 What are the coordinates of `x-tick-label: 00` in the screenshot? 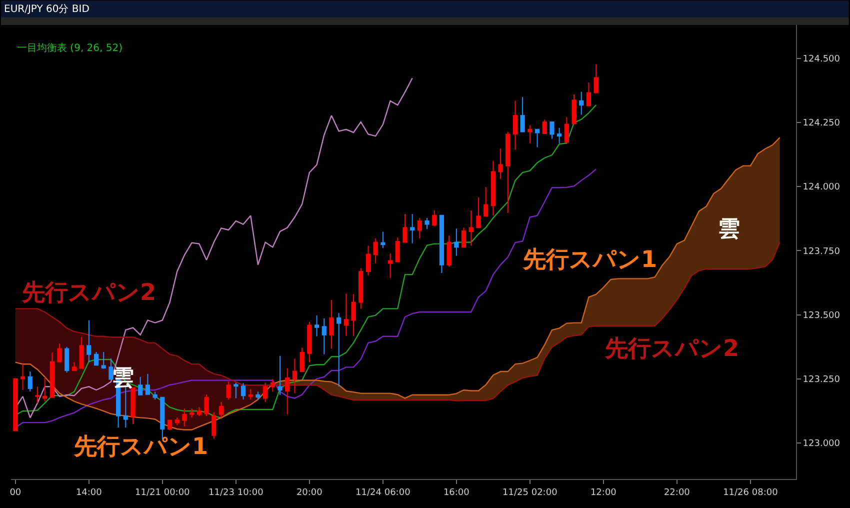 It's located at (16, 493).